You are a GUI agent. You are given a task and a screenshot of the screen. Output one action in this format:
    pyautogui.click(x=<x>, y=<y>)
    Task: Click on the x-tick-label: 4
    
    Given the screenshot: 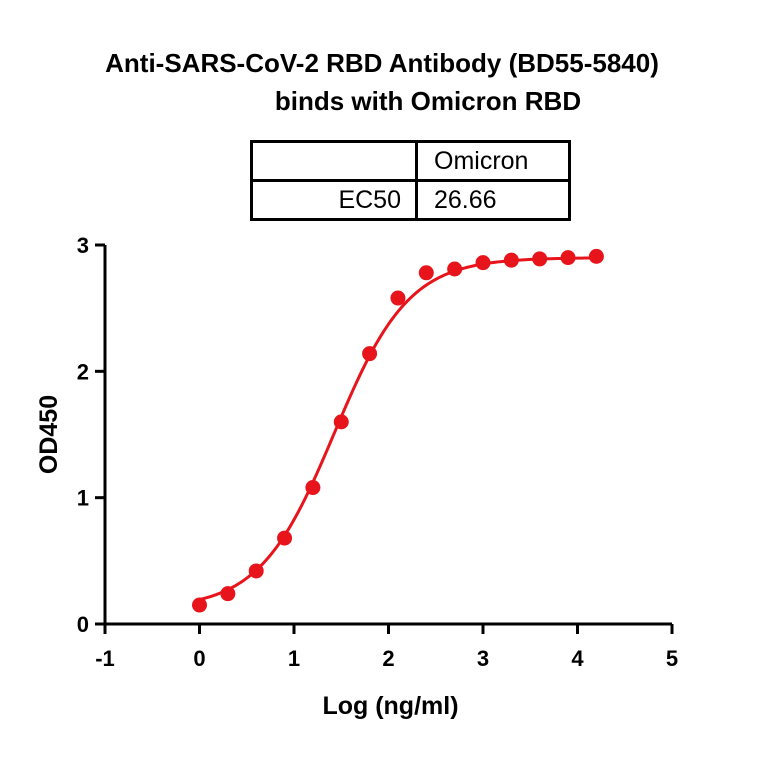 What is the action you would take?
    pyautogui.click(x=577, y=658)
    